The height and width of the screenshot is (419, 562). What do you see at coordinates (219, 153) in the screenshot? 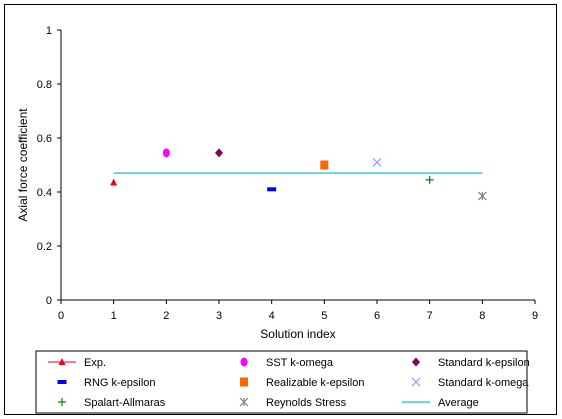
I see `data-point-standard-k-epsilon` at bounding box center [219, 153].